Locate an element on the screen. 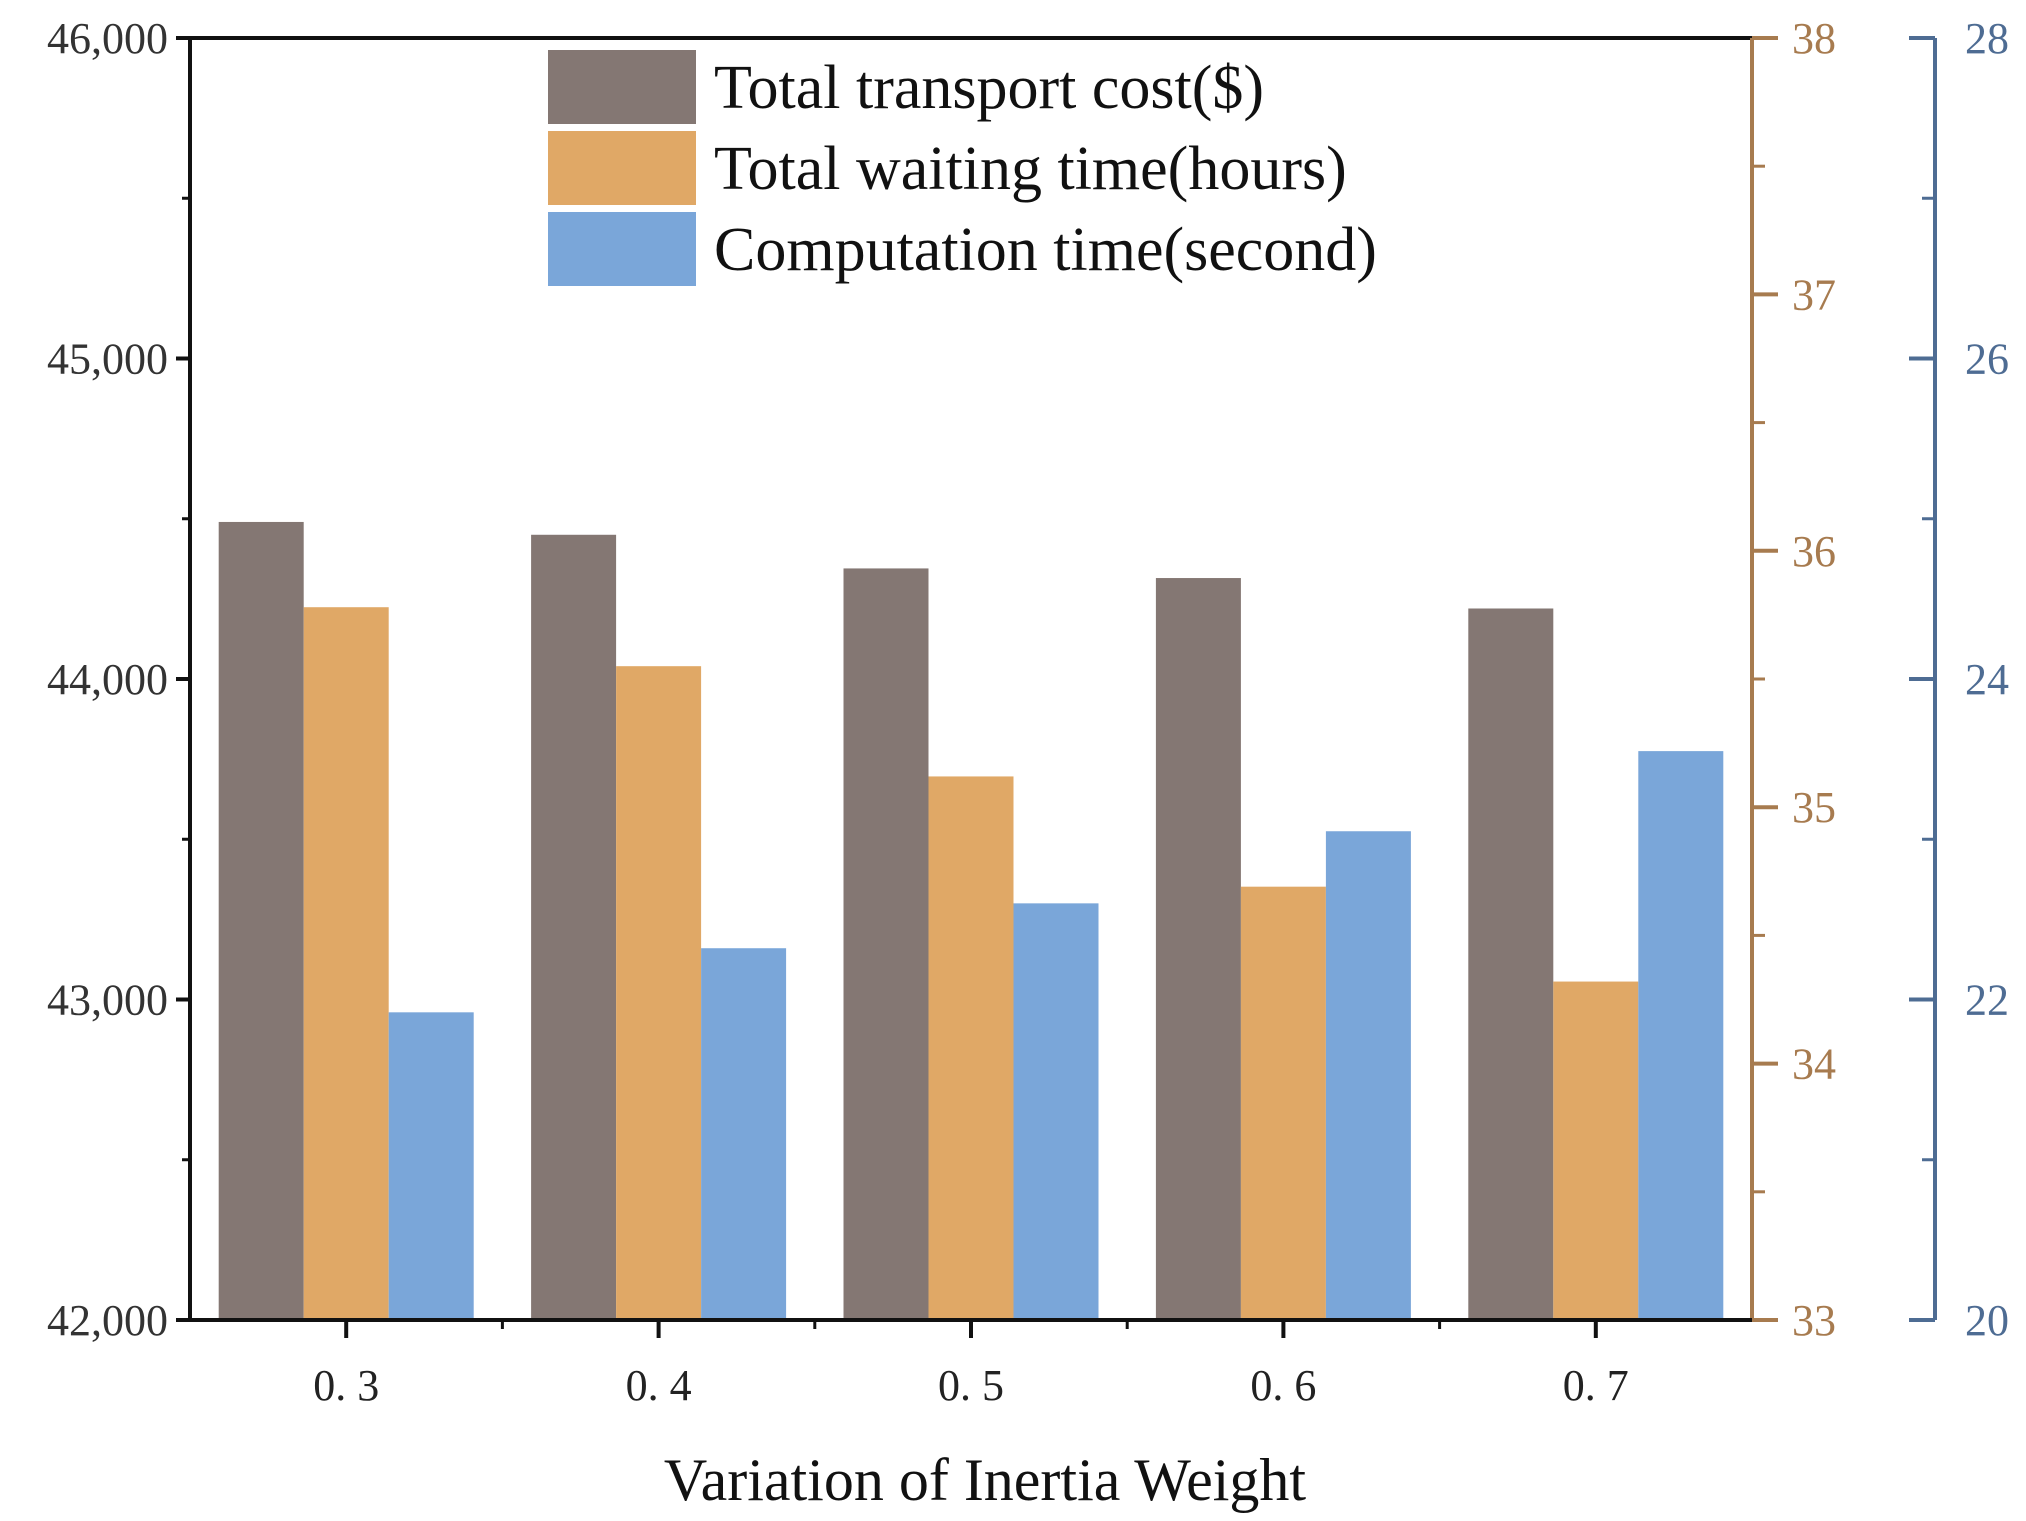 This screenshot has width=2026, height=1521. right1-tick-label: 34 is located at coordinates (1814, 1064).